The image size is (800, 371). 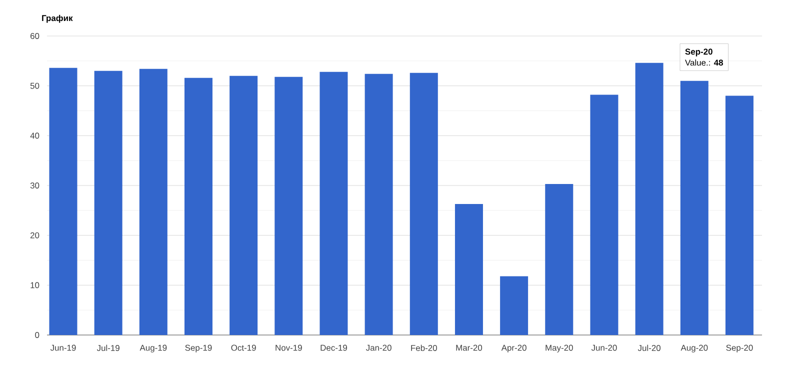 I want to click on x-tick-label: Sep-19, so click(x=198, y=348).